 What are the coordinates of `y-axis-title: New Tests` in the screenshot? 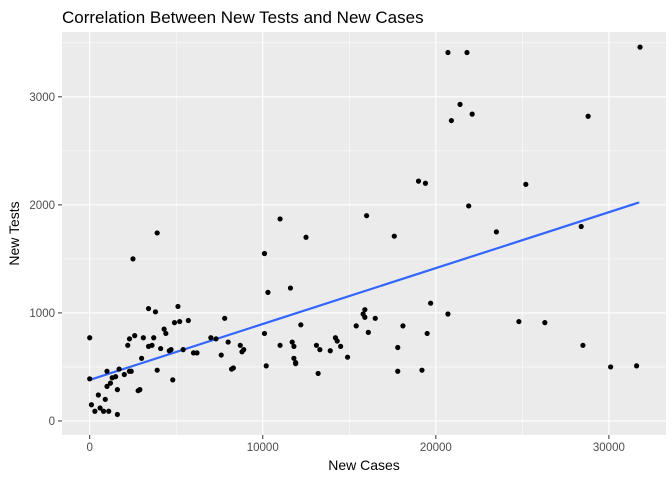 It's located at (14, 233).